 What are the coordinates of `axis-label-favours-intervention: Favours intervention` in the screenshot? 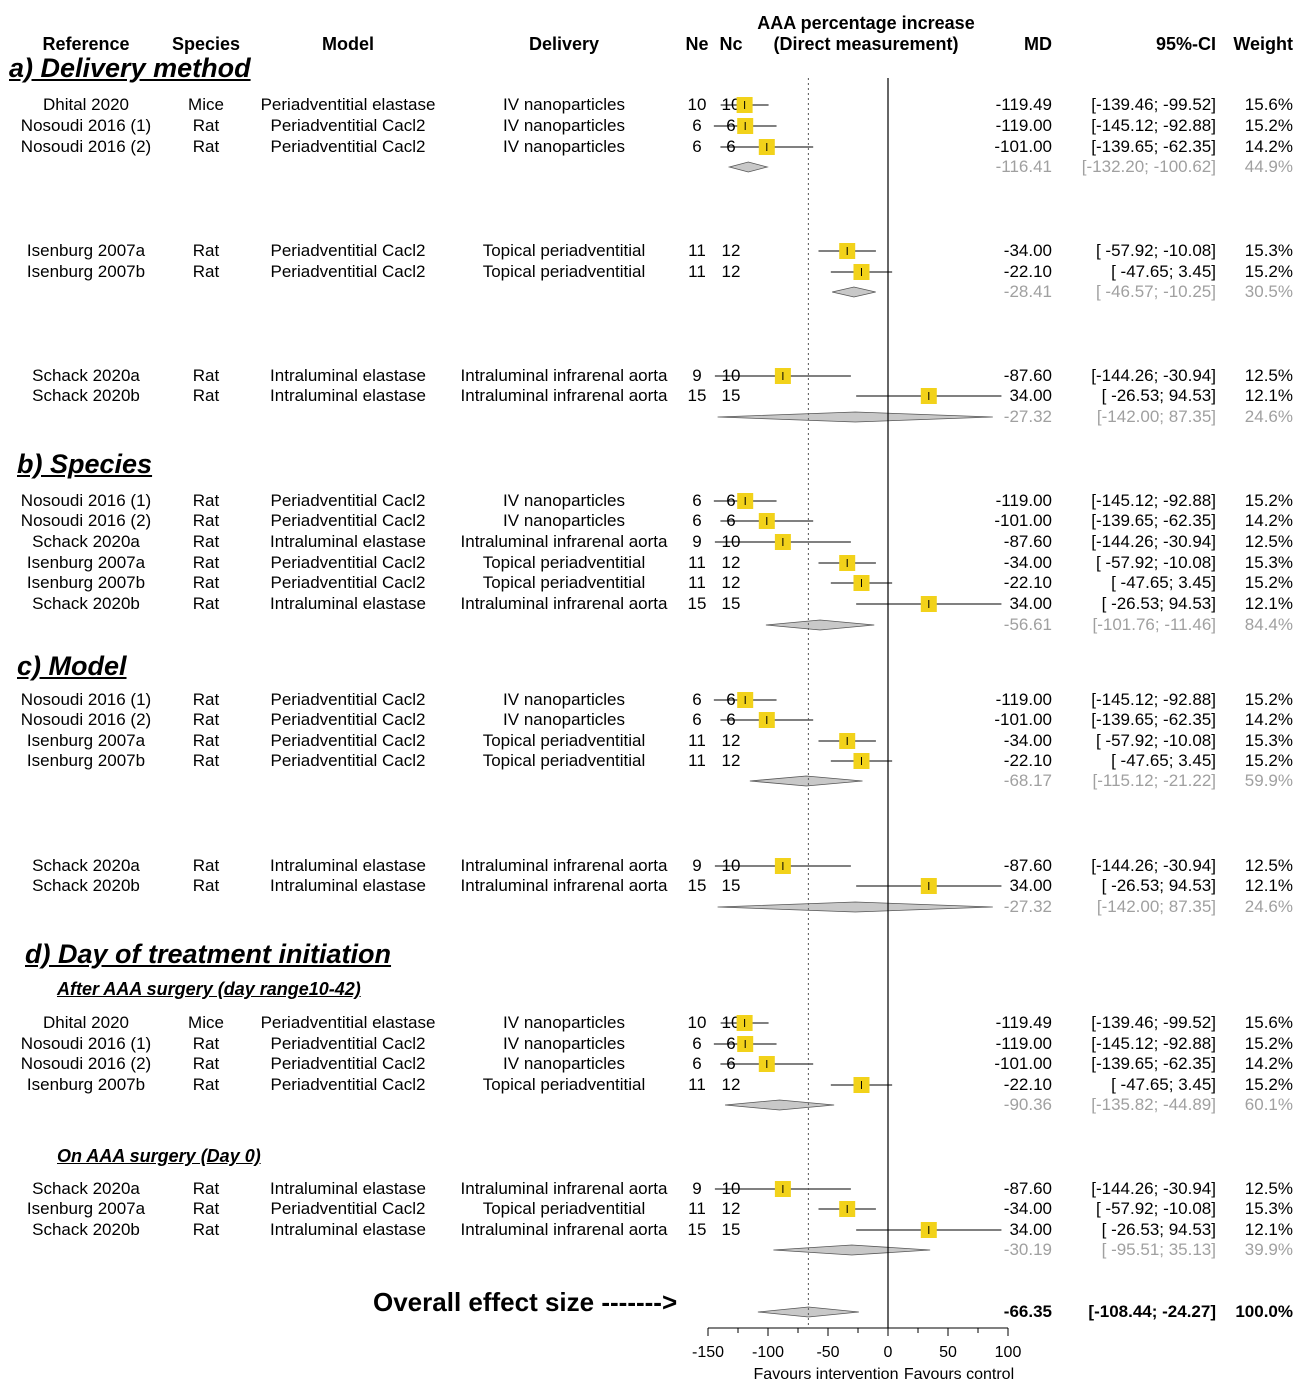 It's located at (826, 1374).